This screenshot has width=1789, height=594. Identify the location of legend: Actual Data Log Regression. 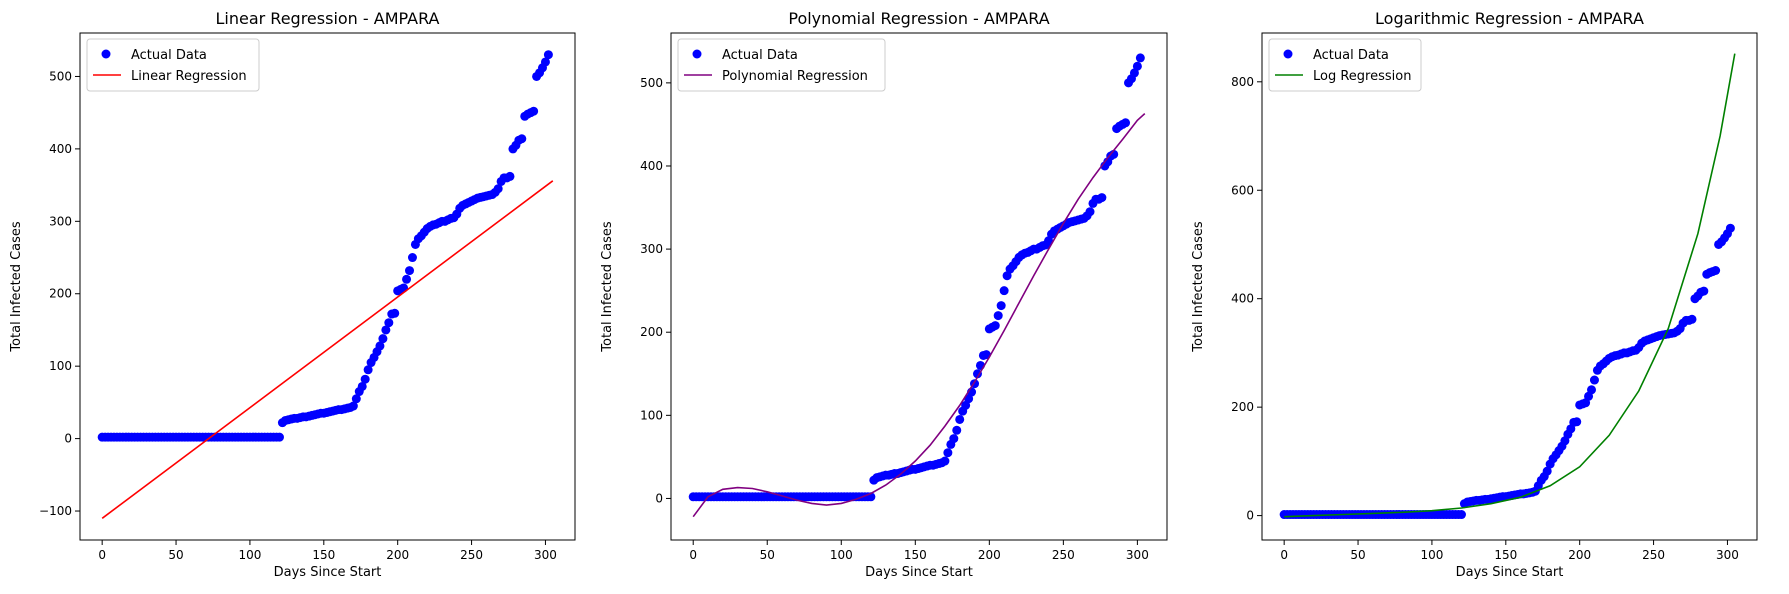
(1345, 65).